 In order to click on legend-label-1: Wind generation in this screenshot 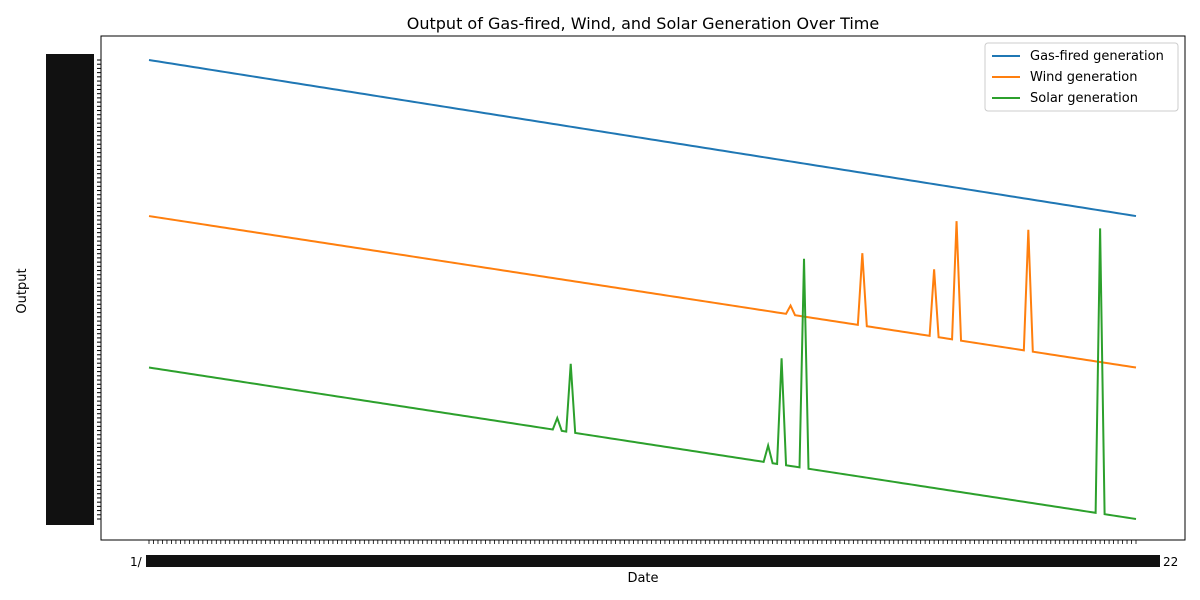, I will do `click(1084, 77)`.